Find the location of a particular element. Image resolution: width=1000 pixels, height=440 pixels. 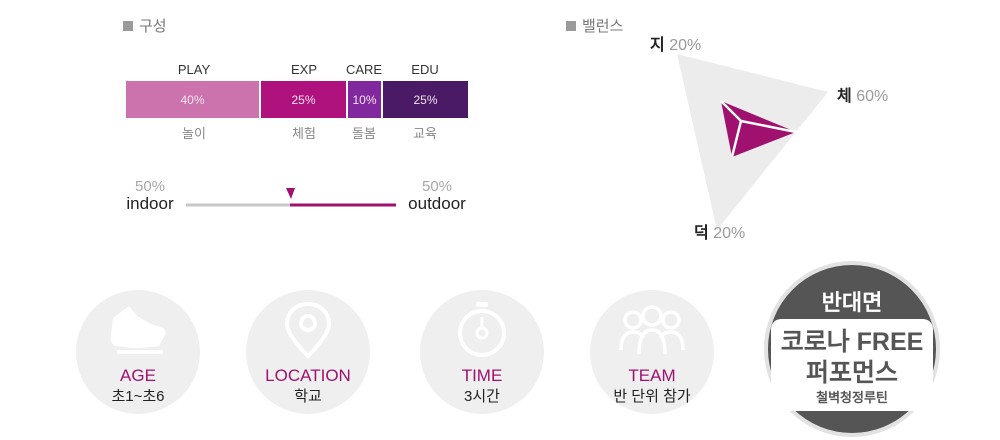

badge-line-2: 퍼포먼스 is located at coordinates (851, 373).